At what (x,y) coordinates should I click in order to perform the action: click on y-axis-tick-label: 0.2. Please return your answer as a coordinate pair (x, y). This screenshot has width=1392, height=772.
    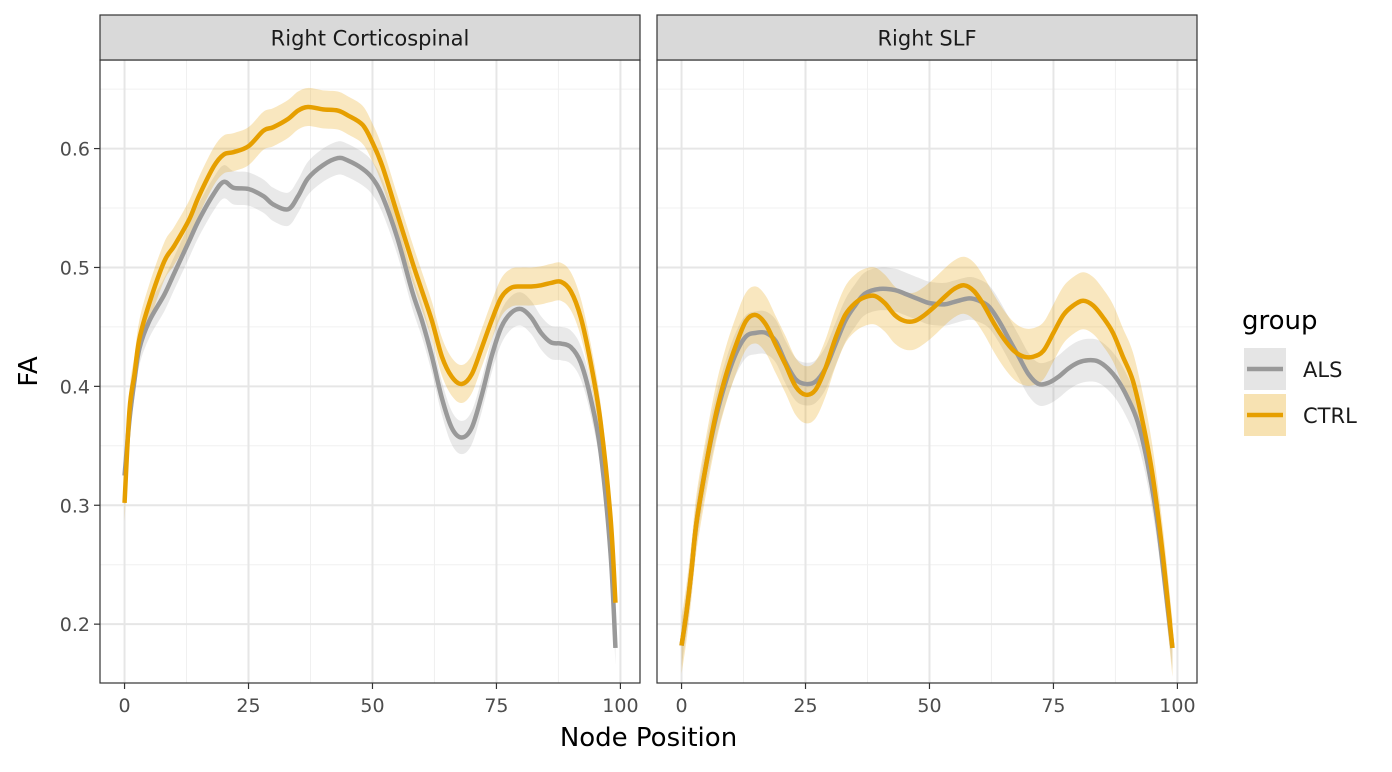
    Looking at the image, I should click on (75, 625).